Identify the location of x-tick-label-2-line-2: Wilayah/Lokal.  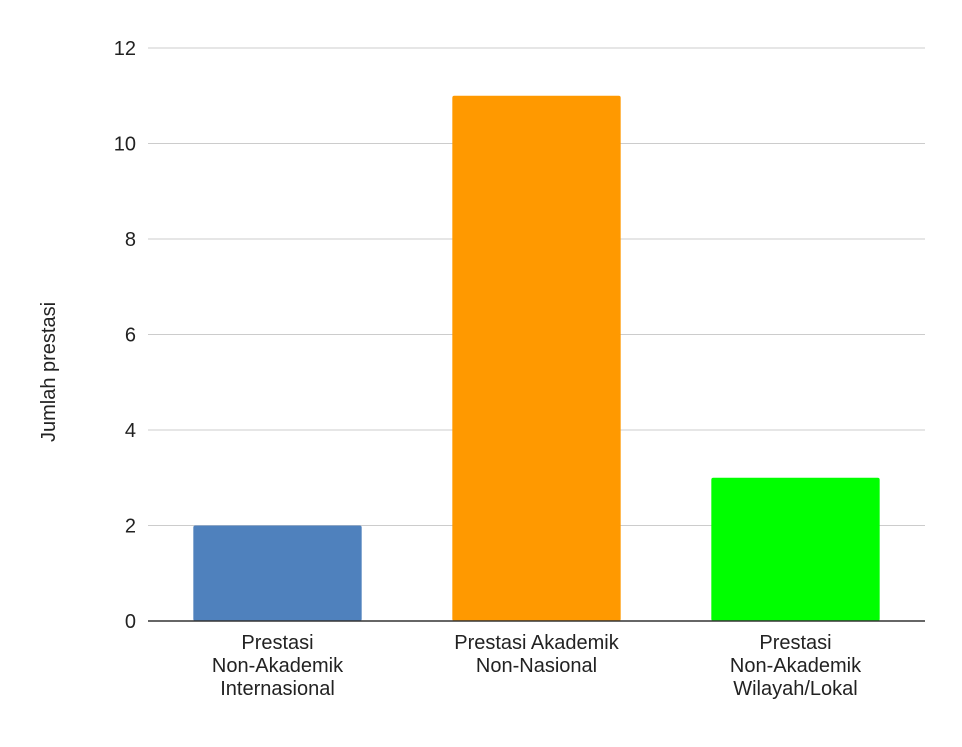
(795, 689).